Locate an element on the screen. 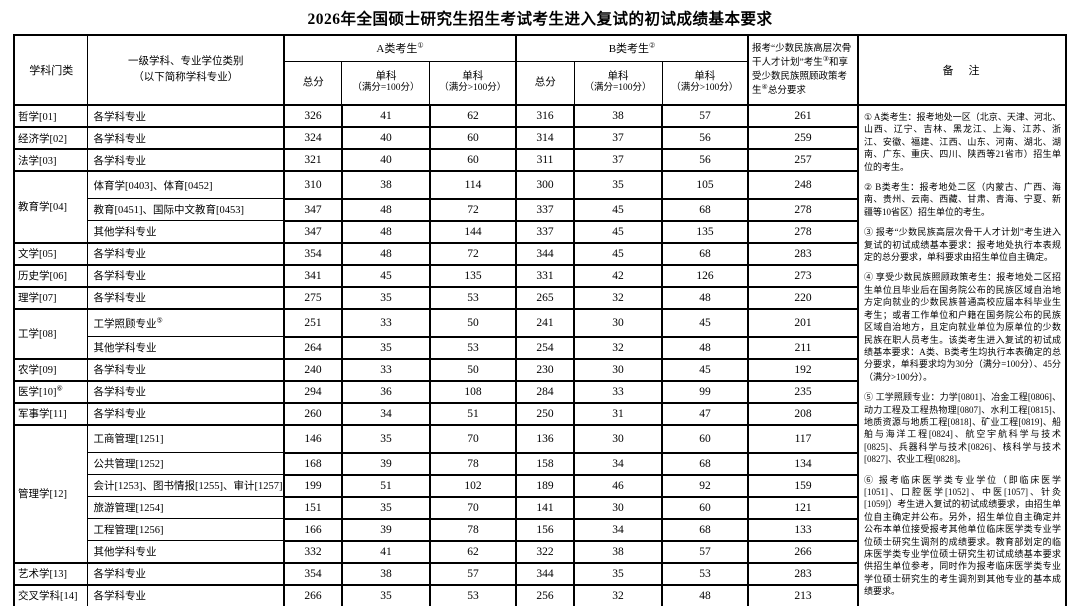  score-cell: 31 is located at coordinates (618, 413).